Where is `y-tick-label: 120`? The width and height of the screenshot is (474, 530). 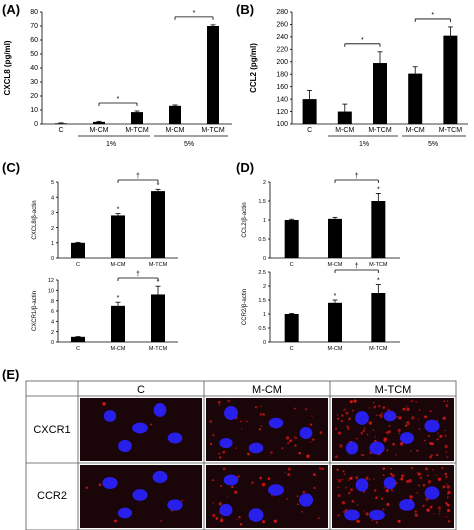
y-tick-label: 120 is located at coordinates (282, 112).